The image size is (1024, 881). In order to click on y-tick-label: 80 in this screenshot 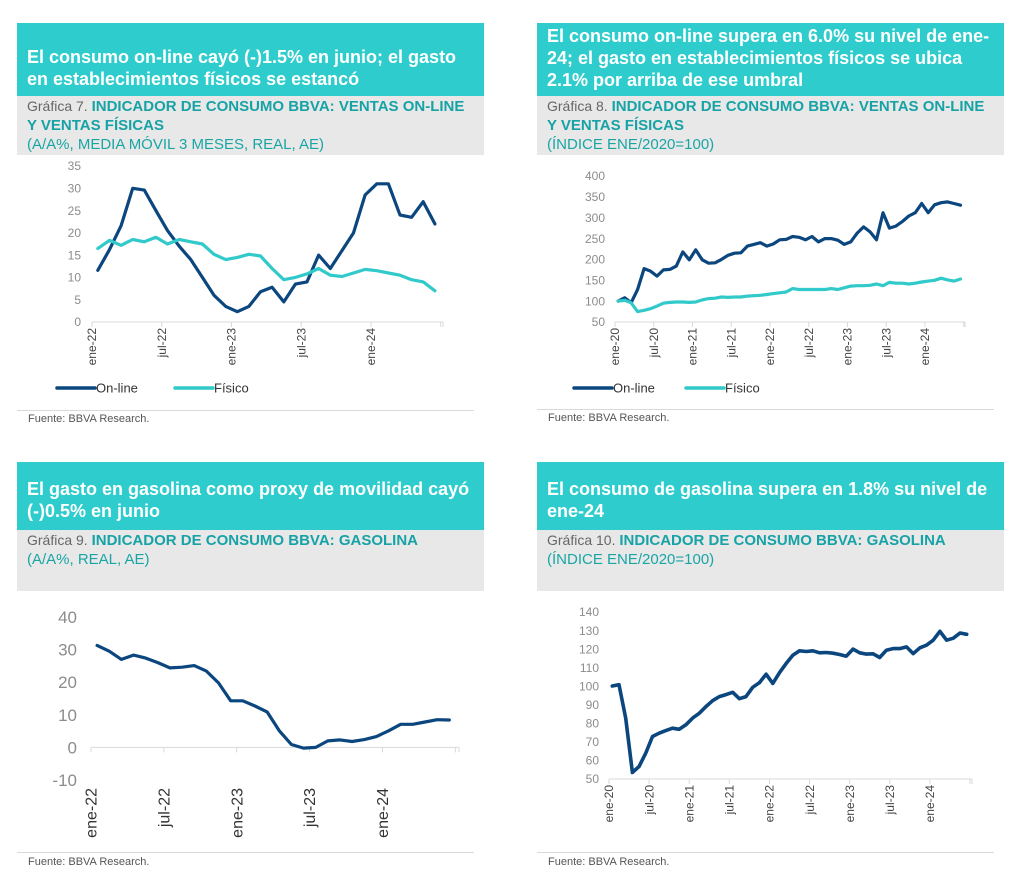, I will do `click(593, 724)`.